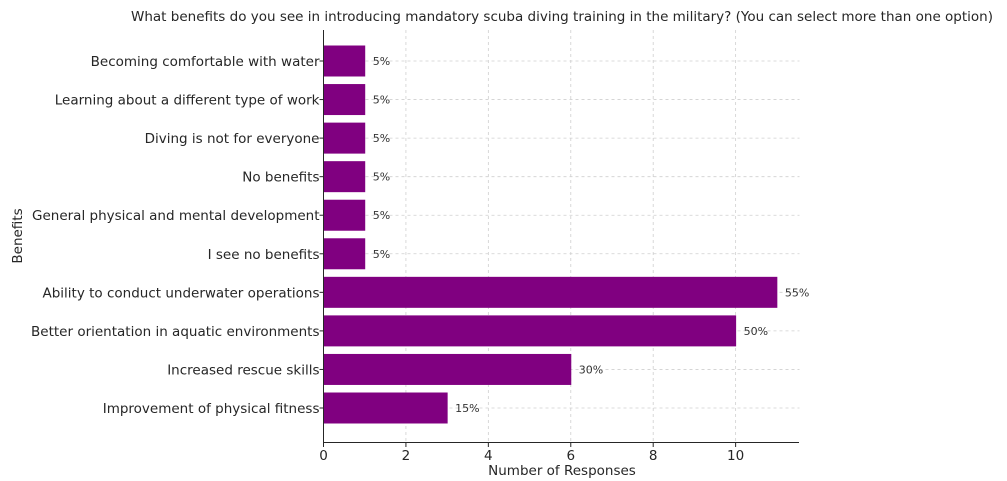 This screenshot has width=1007, height=481. I want to click on category-label: Increased rescue skills, so click(243, 370).